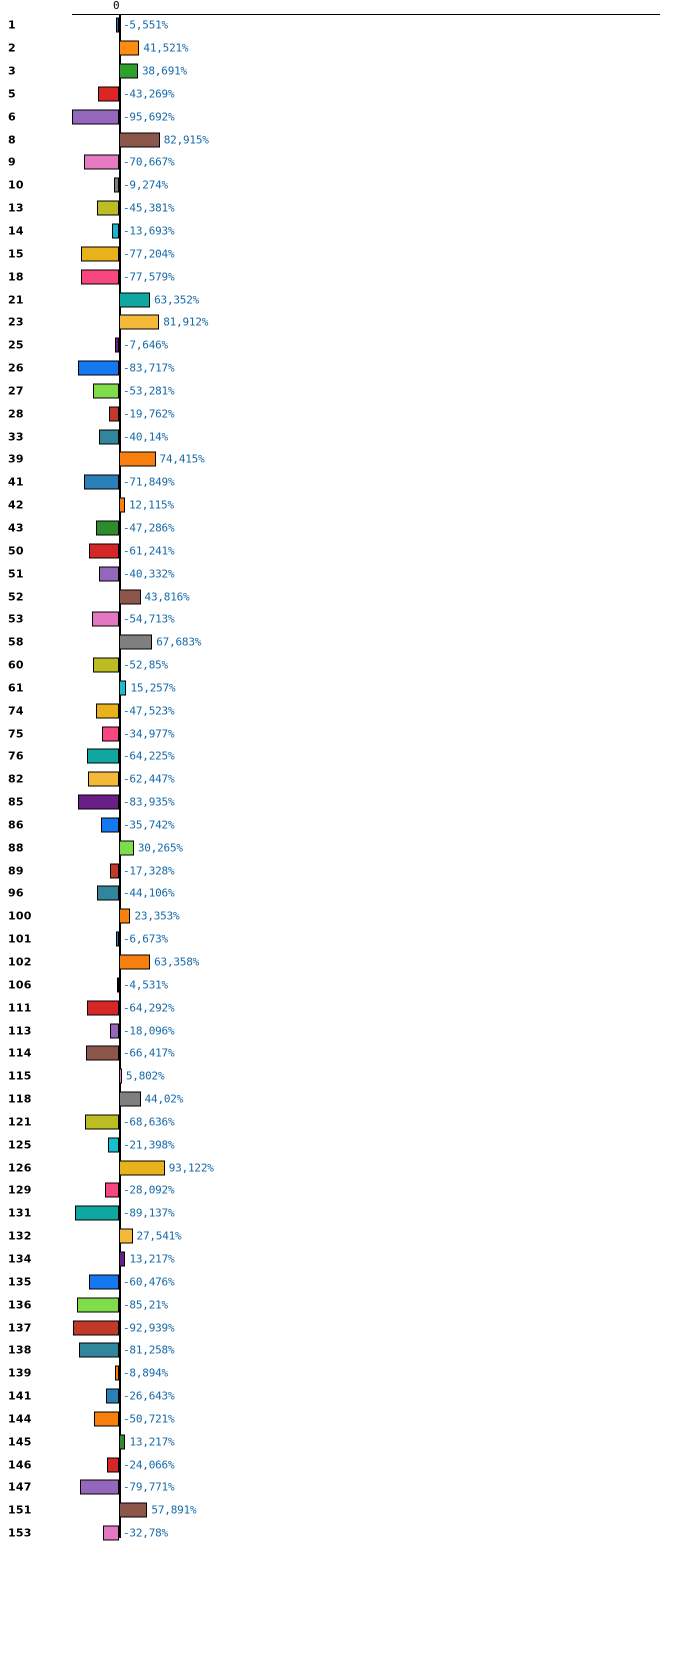  What do you see at coordinates (350, 1350) in the screenshot?
I see `chart-row: 138 -81,258%` at bounding box center [350, 1350].